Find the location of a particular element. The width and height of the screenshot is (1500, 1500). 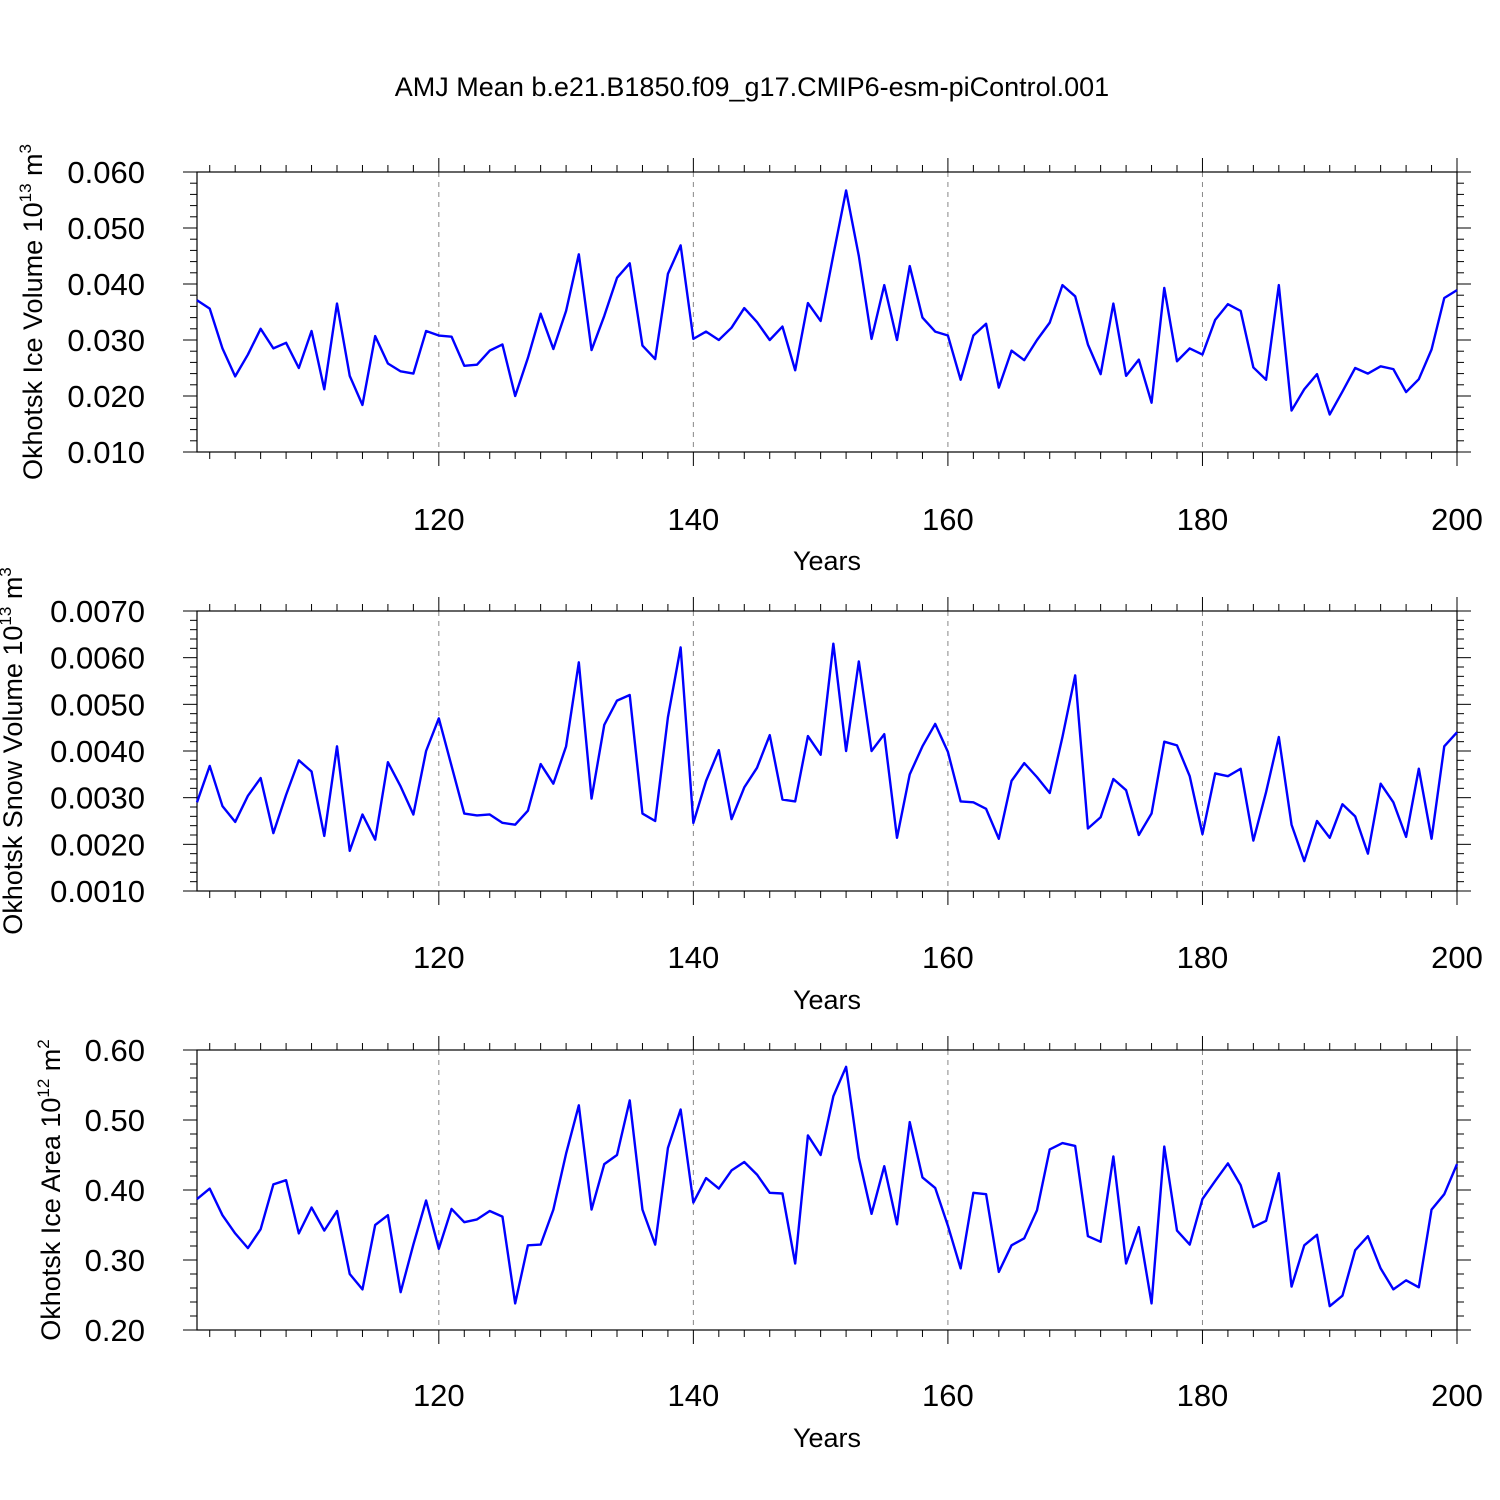

y-tick-label: 0.40 is located at coordinates (115, 1190).